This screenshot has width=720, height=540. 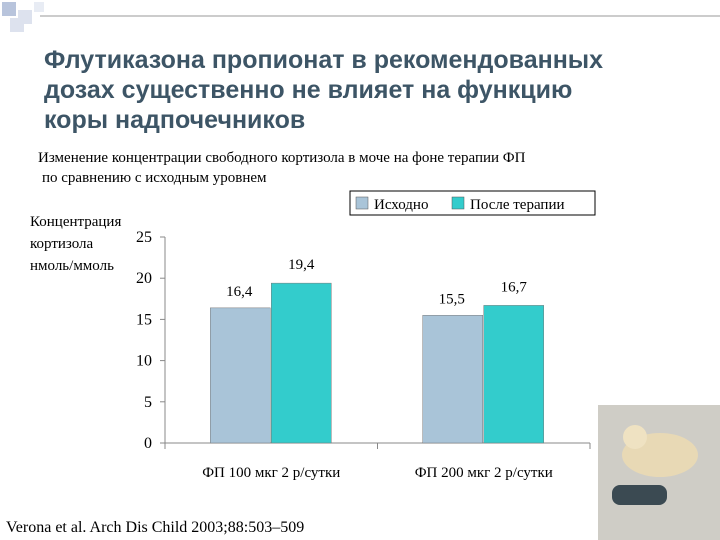 I want to click on y-tick-label: 25, so click(x=144, y=237).